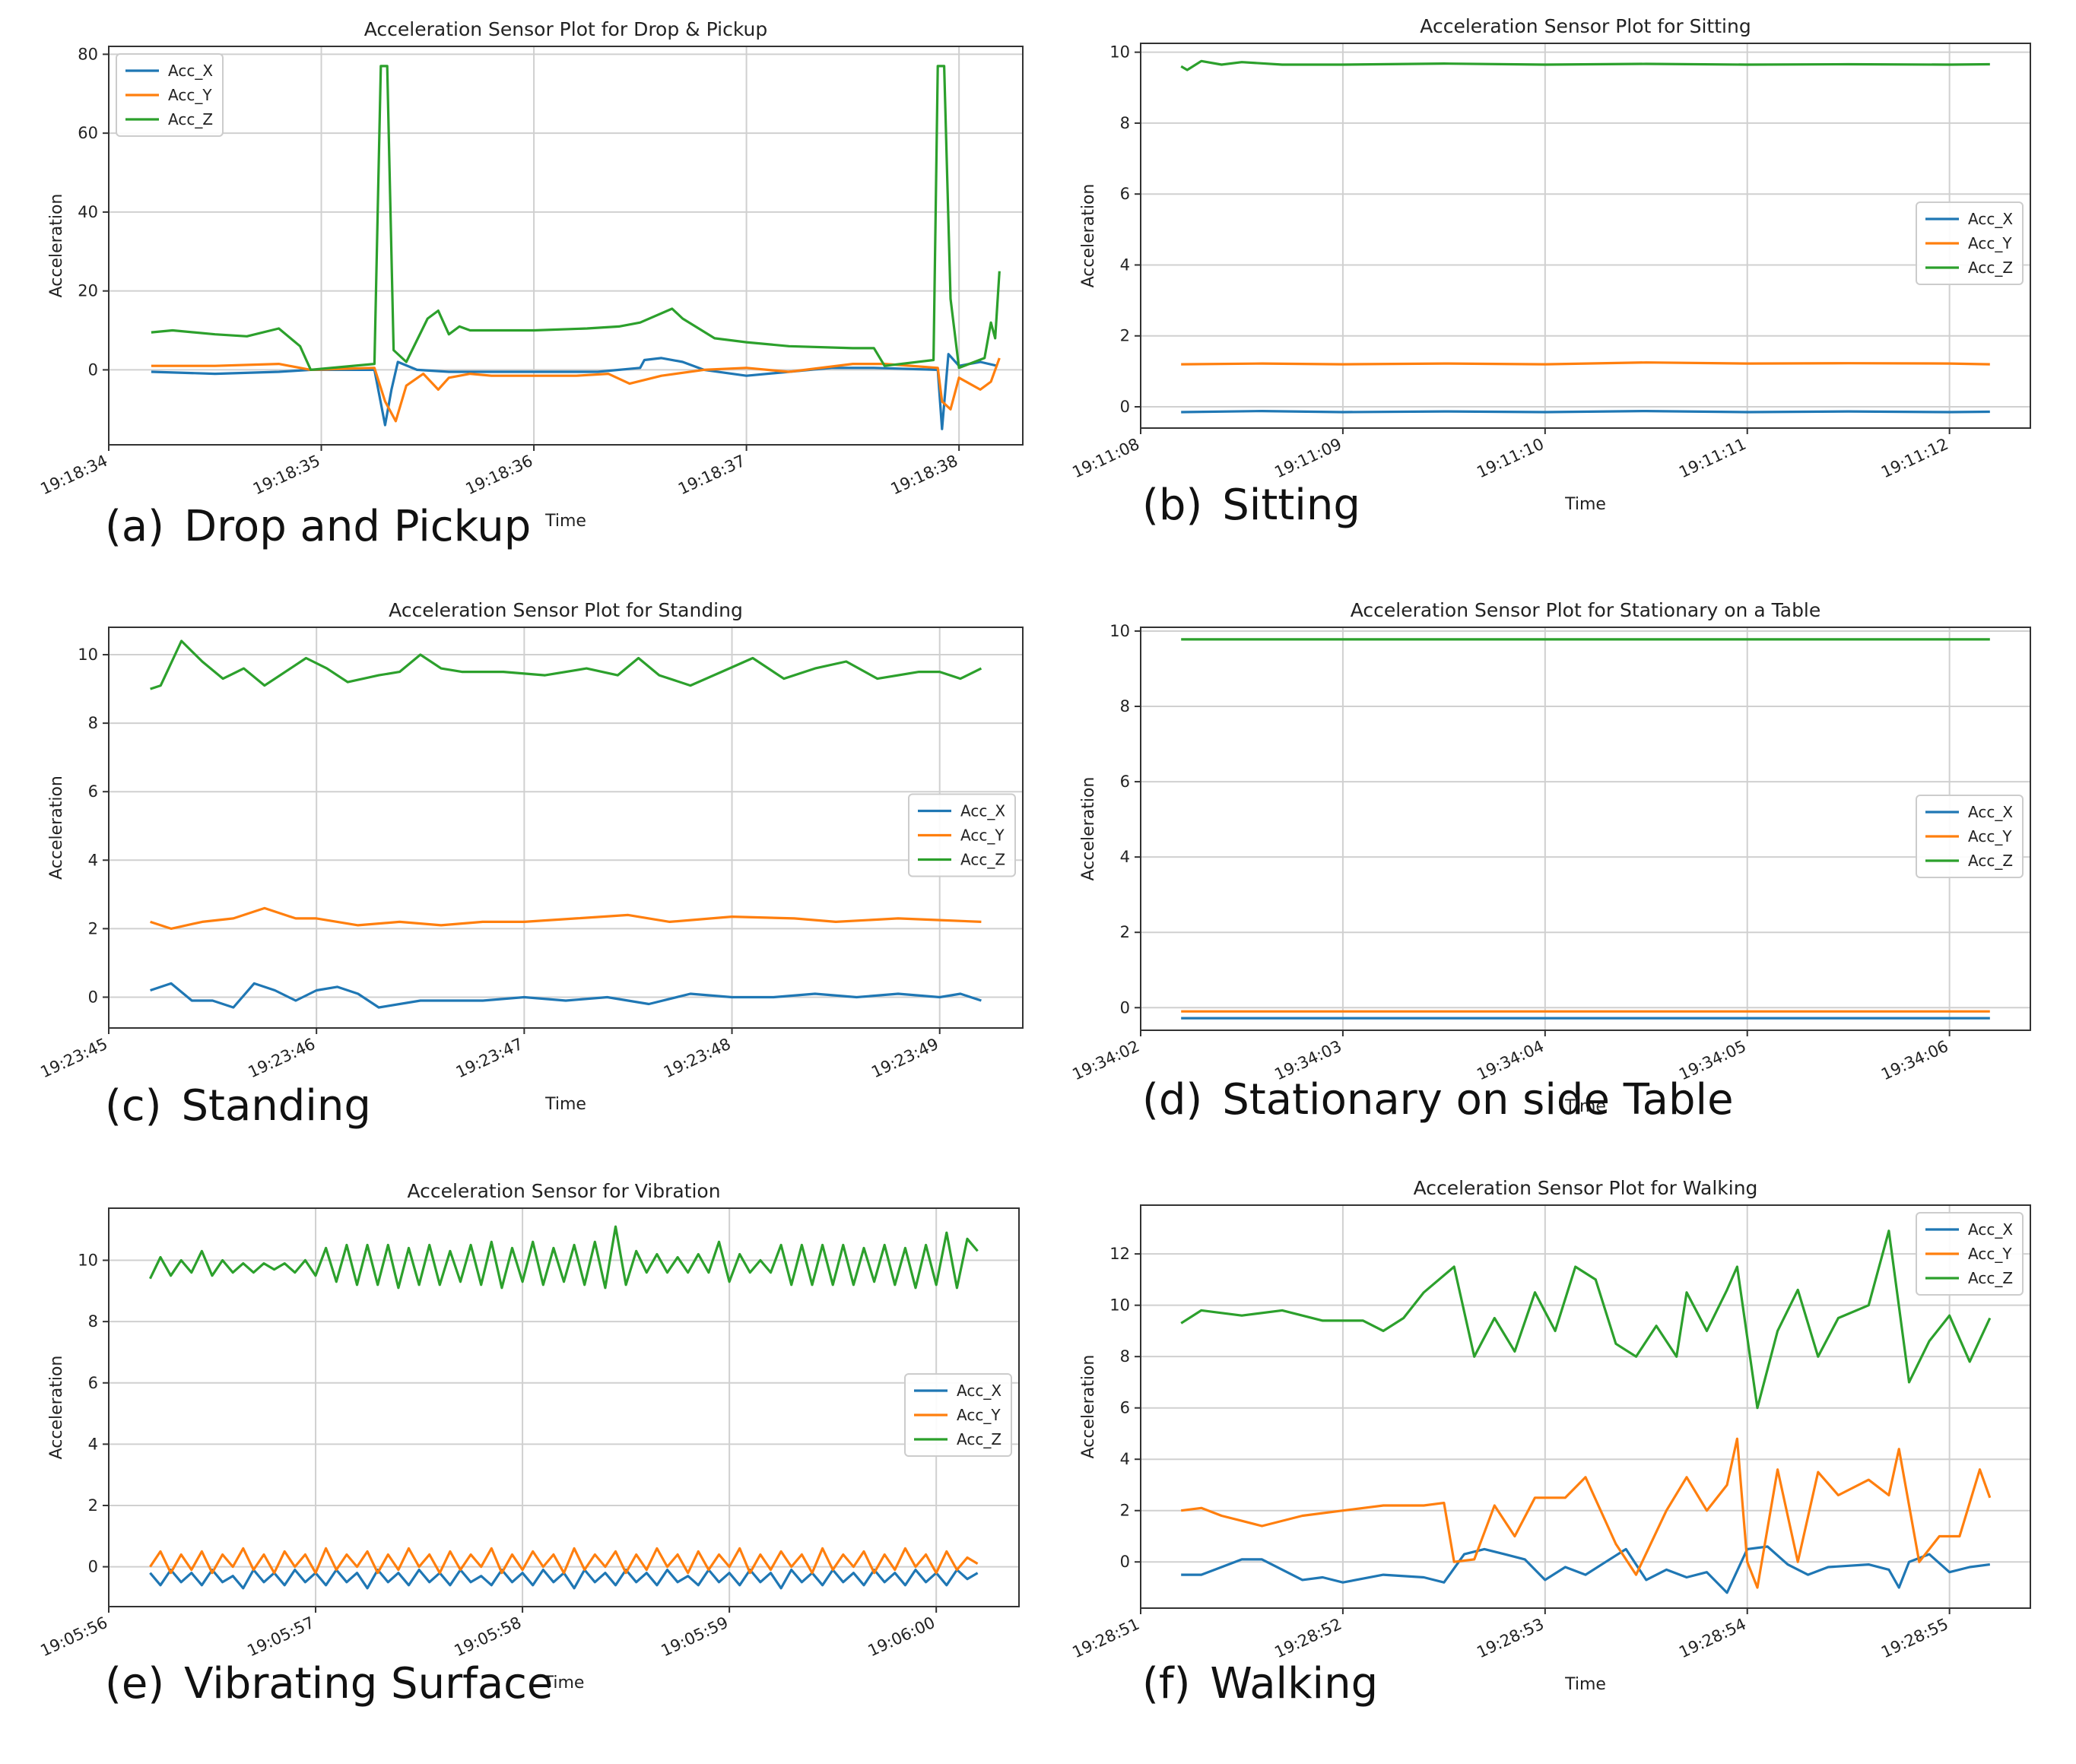 This screenshot has width=2076, height=1764. Describe the element at coordinates (281, 1637) in the screenshot. I see `x-tick-label: 19:05:57` at that location.